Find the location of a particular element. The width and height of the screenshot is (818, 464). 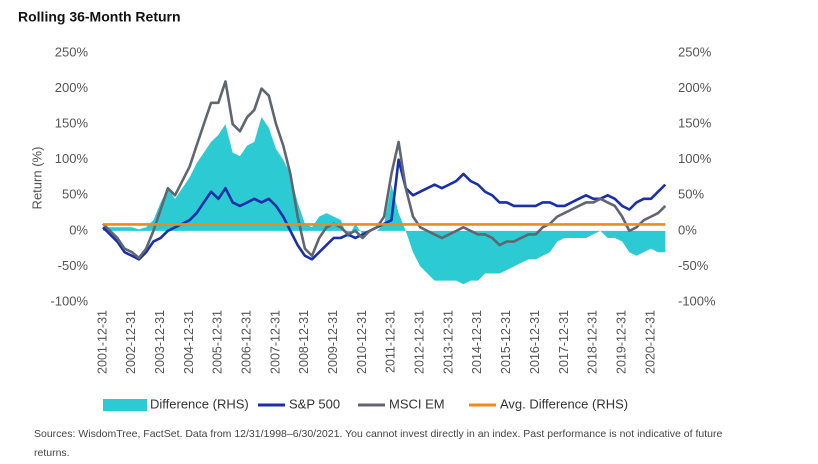

legend-label: Avg. Difference (RHS) is located at coordinates (564, 403).